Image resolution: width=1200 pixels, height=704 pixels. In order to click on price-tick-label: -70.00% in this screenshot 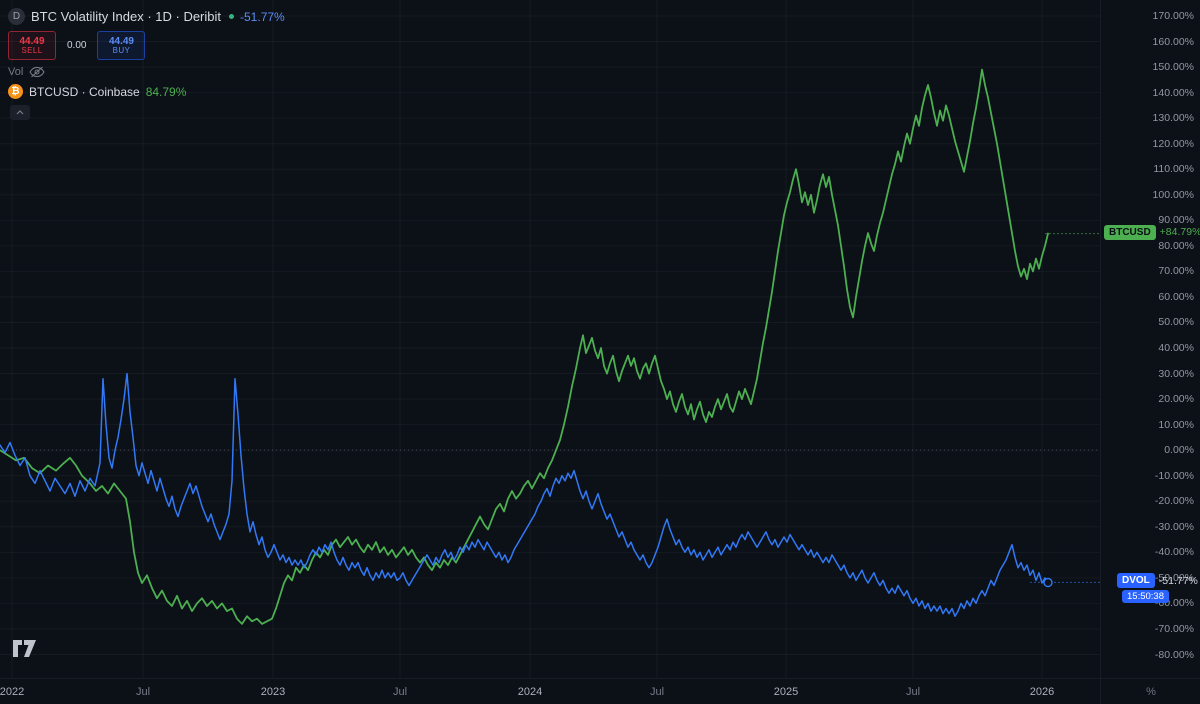, I will do `click(1174, 628)`.